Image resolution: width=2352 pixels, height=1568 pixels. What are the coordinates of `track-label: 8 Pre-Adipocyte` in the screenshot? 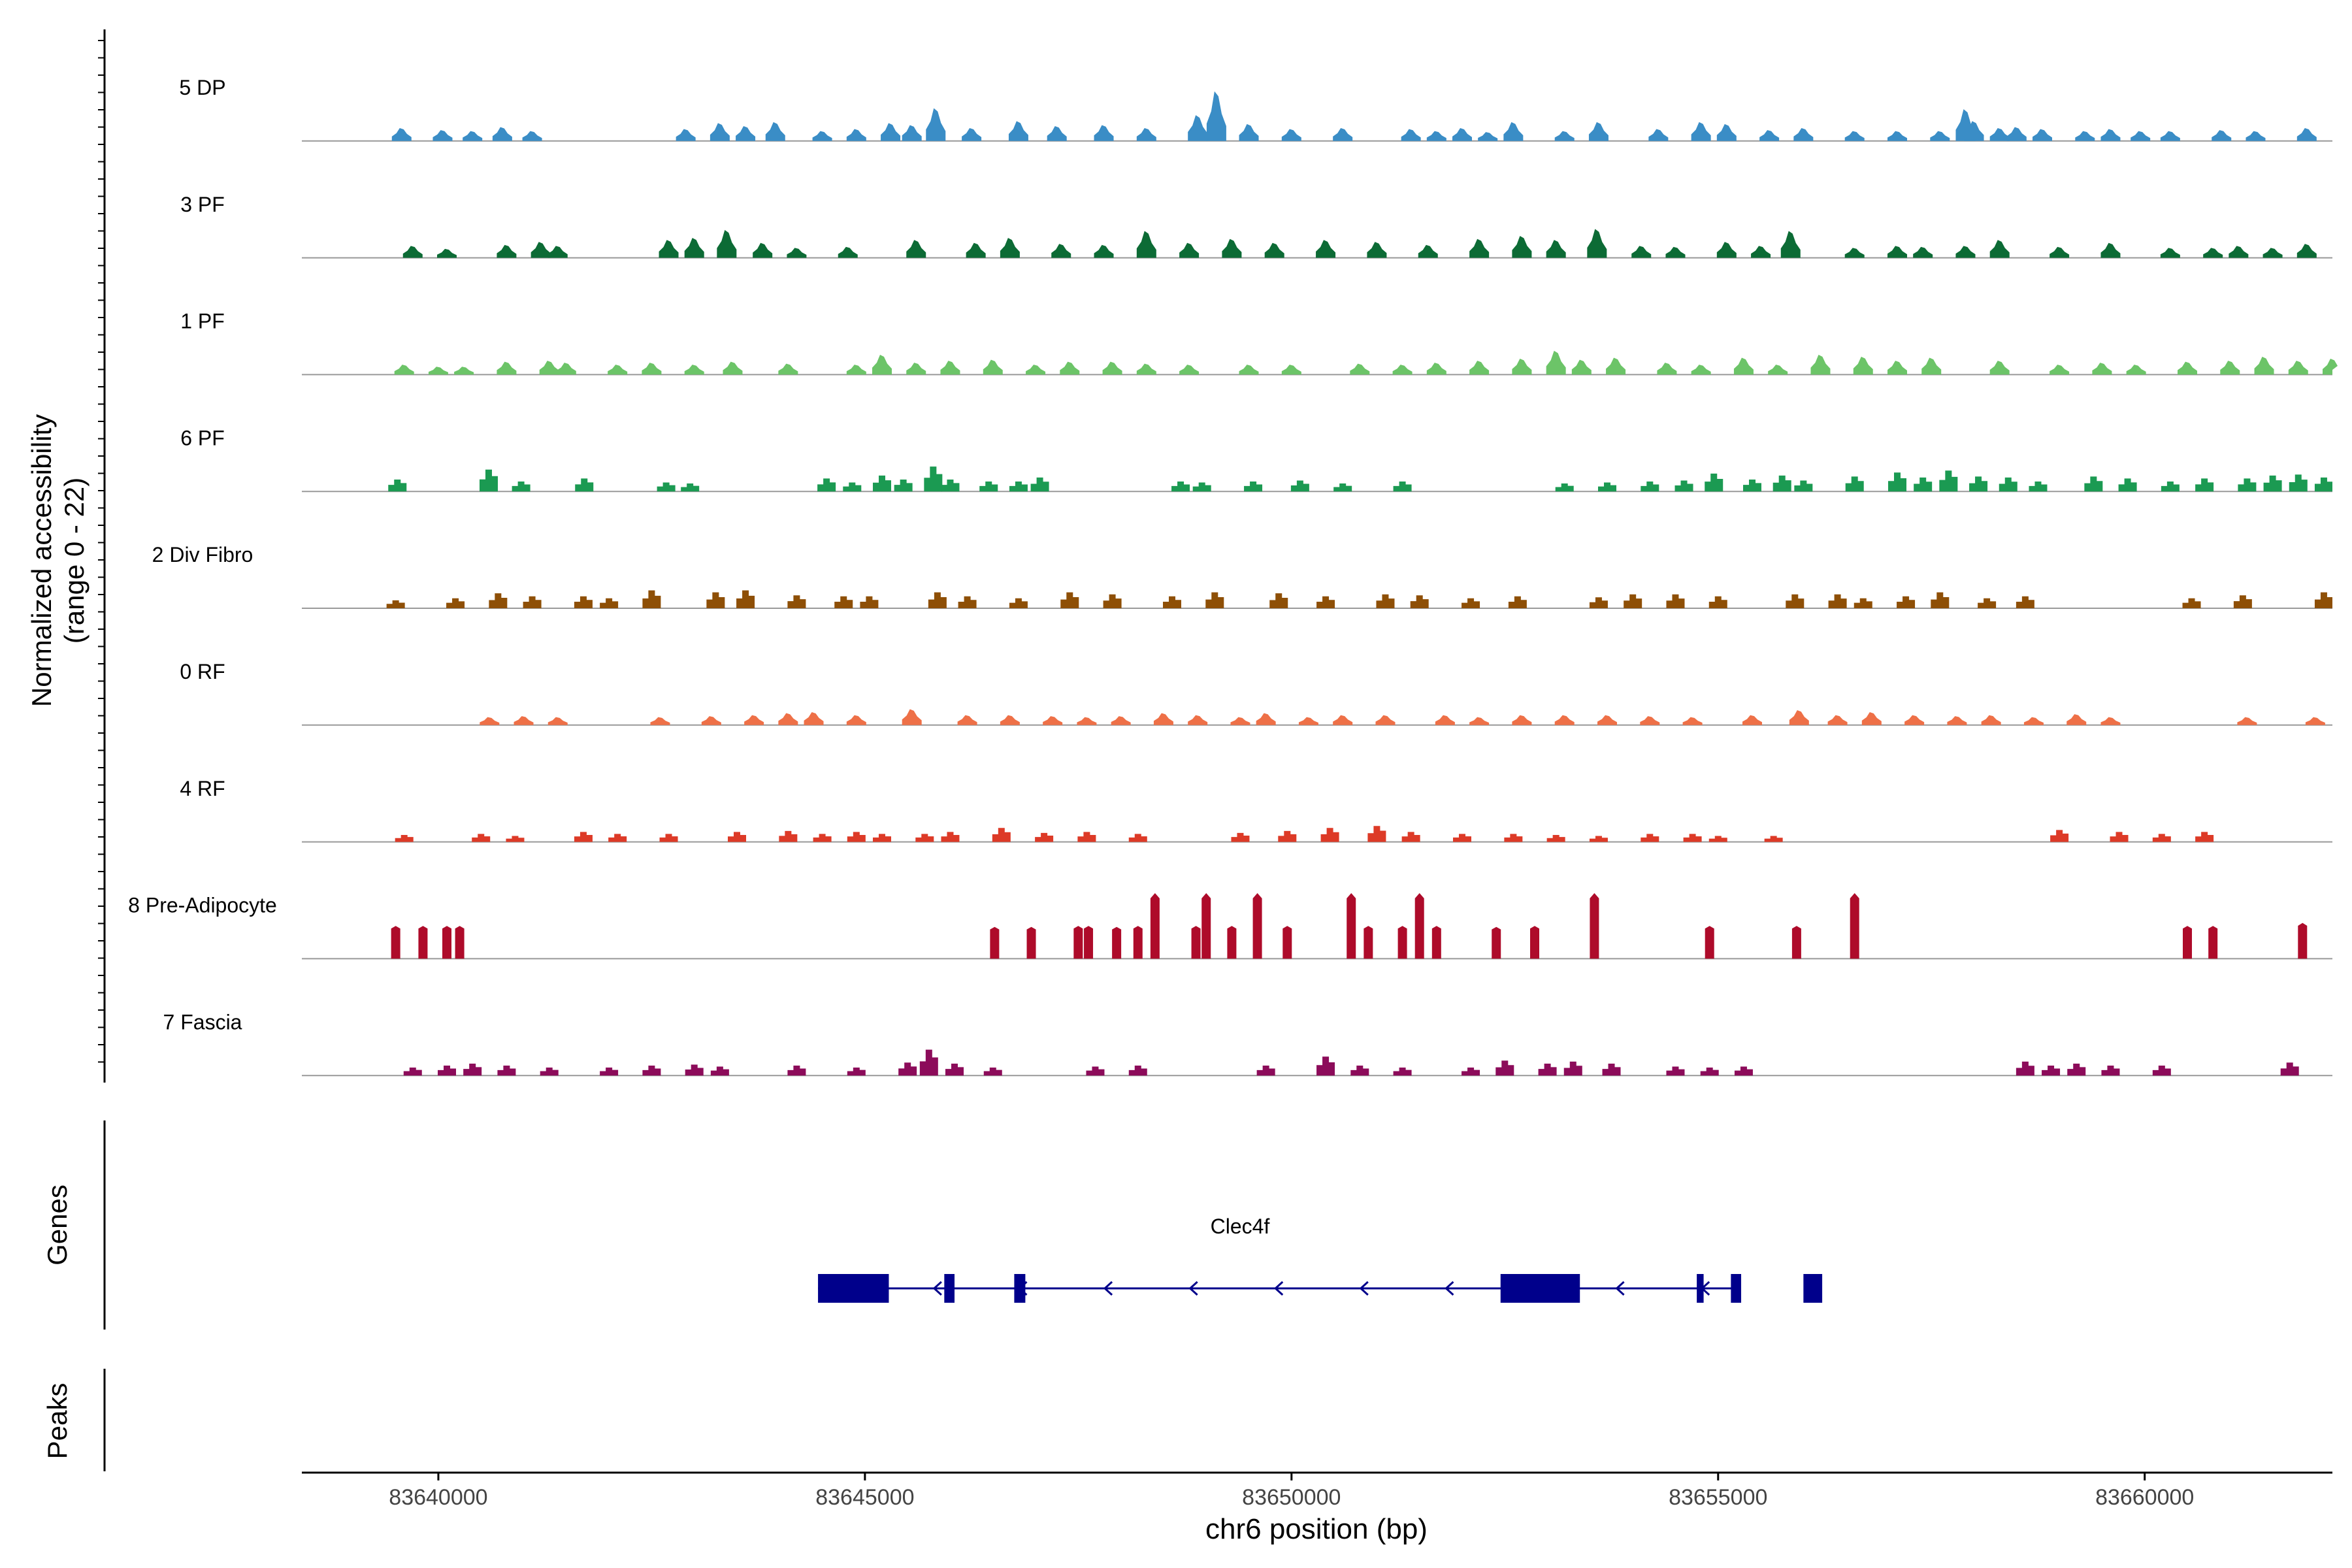 It's located at (202, 905).